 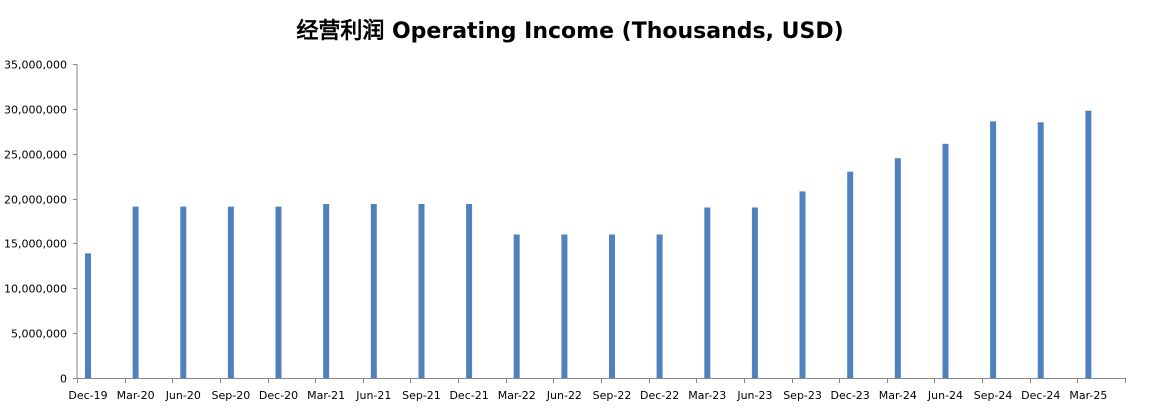 I want to click on x-tick-label: Dec-22, so click(x=659, y=395).